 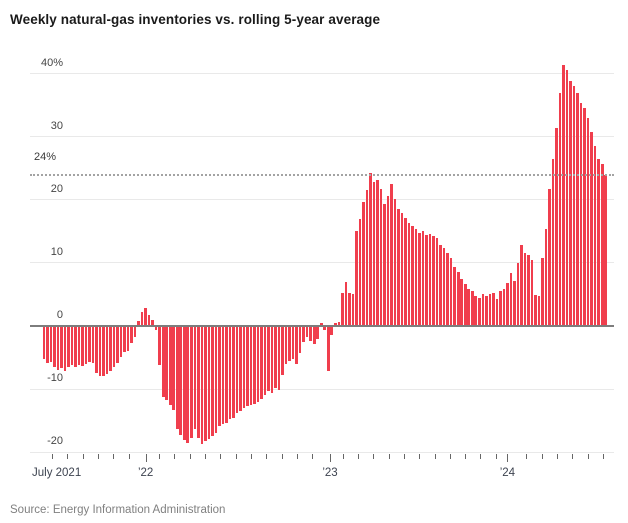 What do you see at coordinates (57, 473) in the screenshot?
I see `x-start-label: July 2021` at bounding box center [57, 473].